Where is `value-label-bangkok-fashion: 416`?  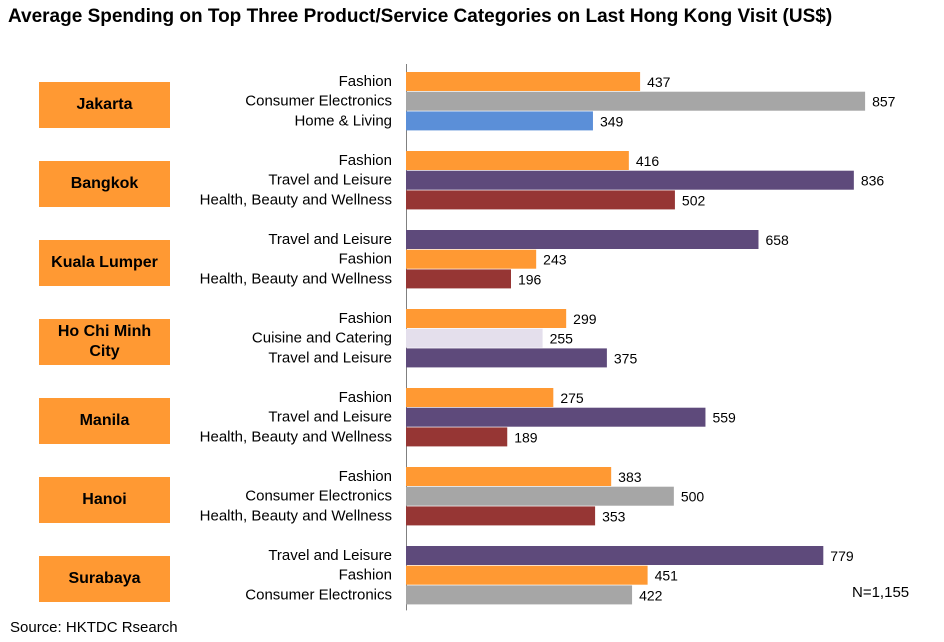 value-label-bangkok-fashion: 416 is located at coordinates (648, 161).